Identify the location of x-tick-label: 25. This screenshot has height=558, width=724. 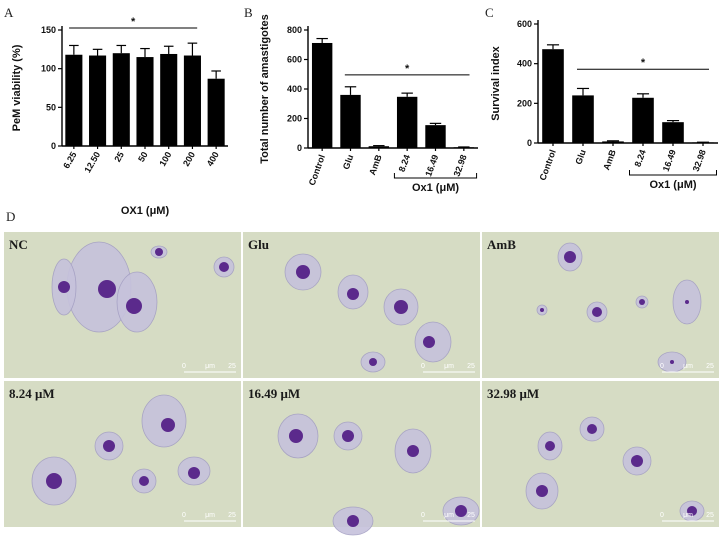
(119, 157).